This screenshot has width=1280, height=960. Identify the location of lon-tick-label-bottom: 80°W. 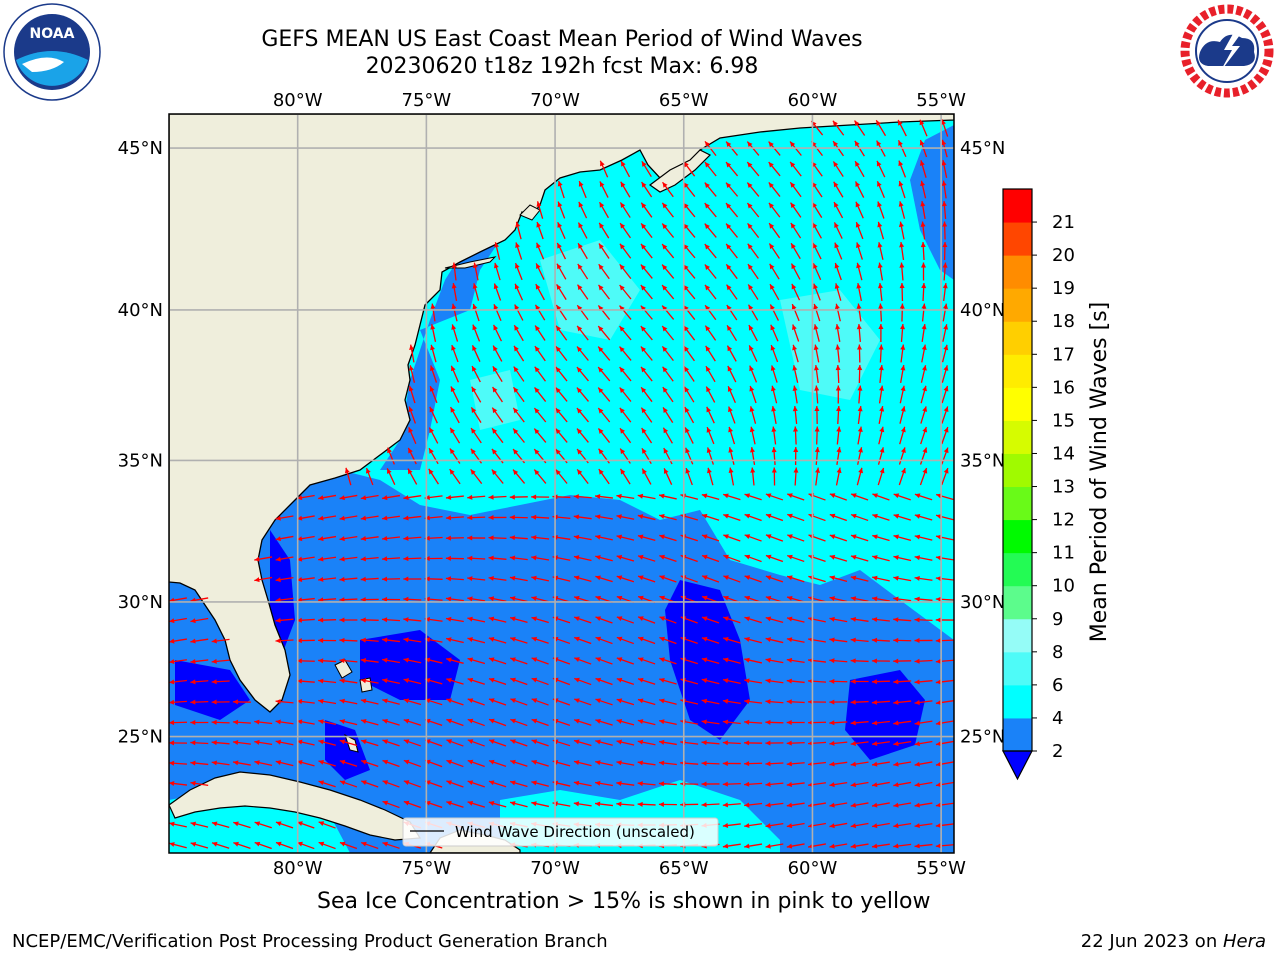
(298, 868).